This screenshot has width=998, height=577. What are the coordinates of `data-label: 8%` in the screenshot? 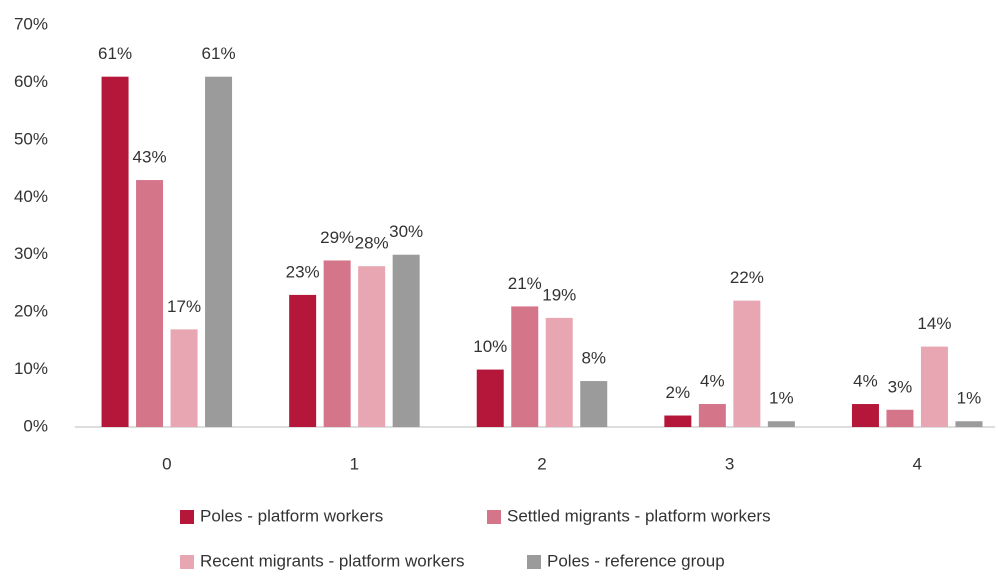 It's located at (593, 358).